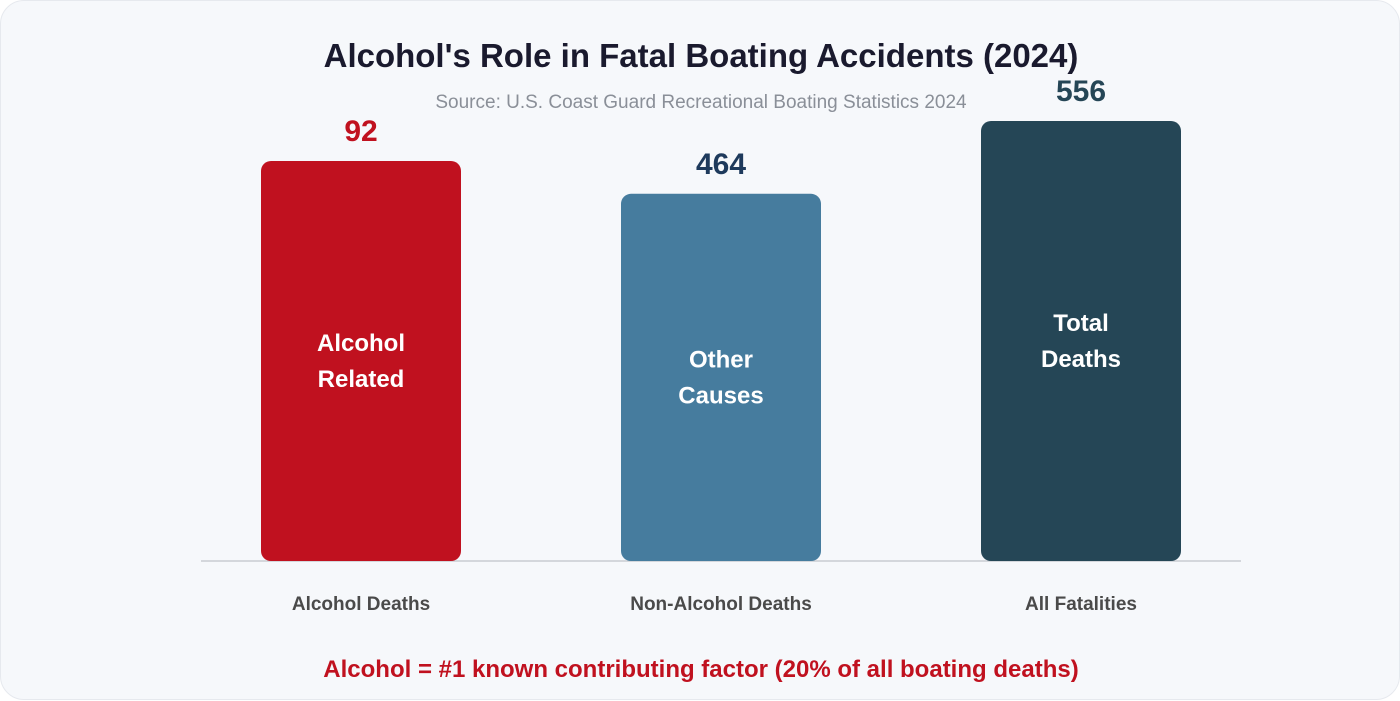 The width and height of the screenshot is (1400, 701). I want to click on bar-inner-label-3-2: Deaths, so click(1081, 359).